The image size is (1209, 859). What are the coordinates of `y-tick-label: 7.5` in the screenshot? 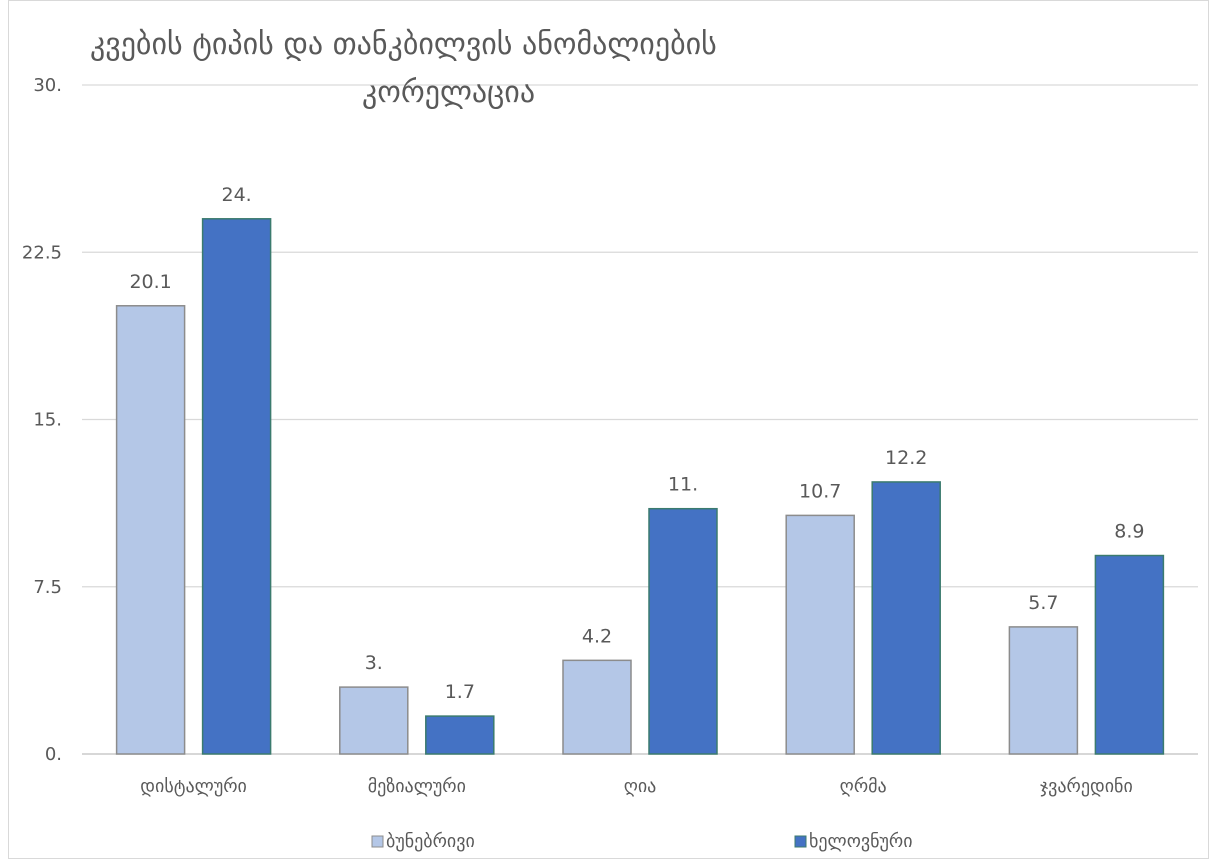 It's located at (47, 587).